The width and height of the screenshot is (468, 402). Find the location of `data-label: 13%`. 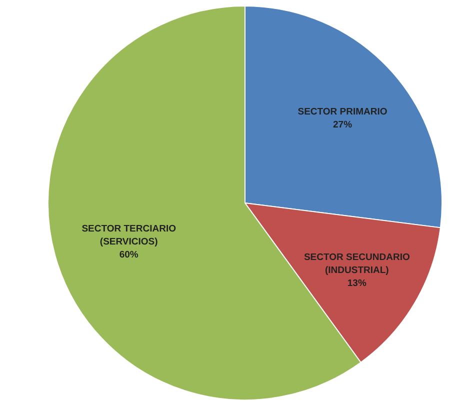

data-label: 13% is located at coordinates (357, 284).